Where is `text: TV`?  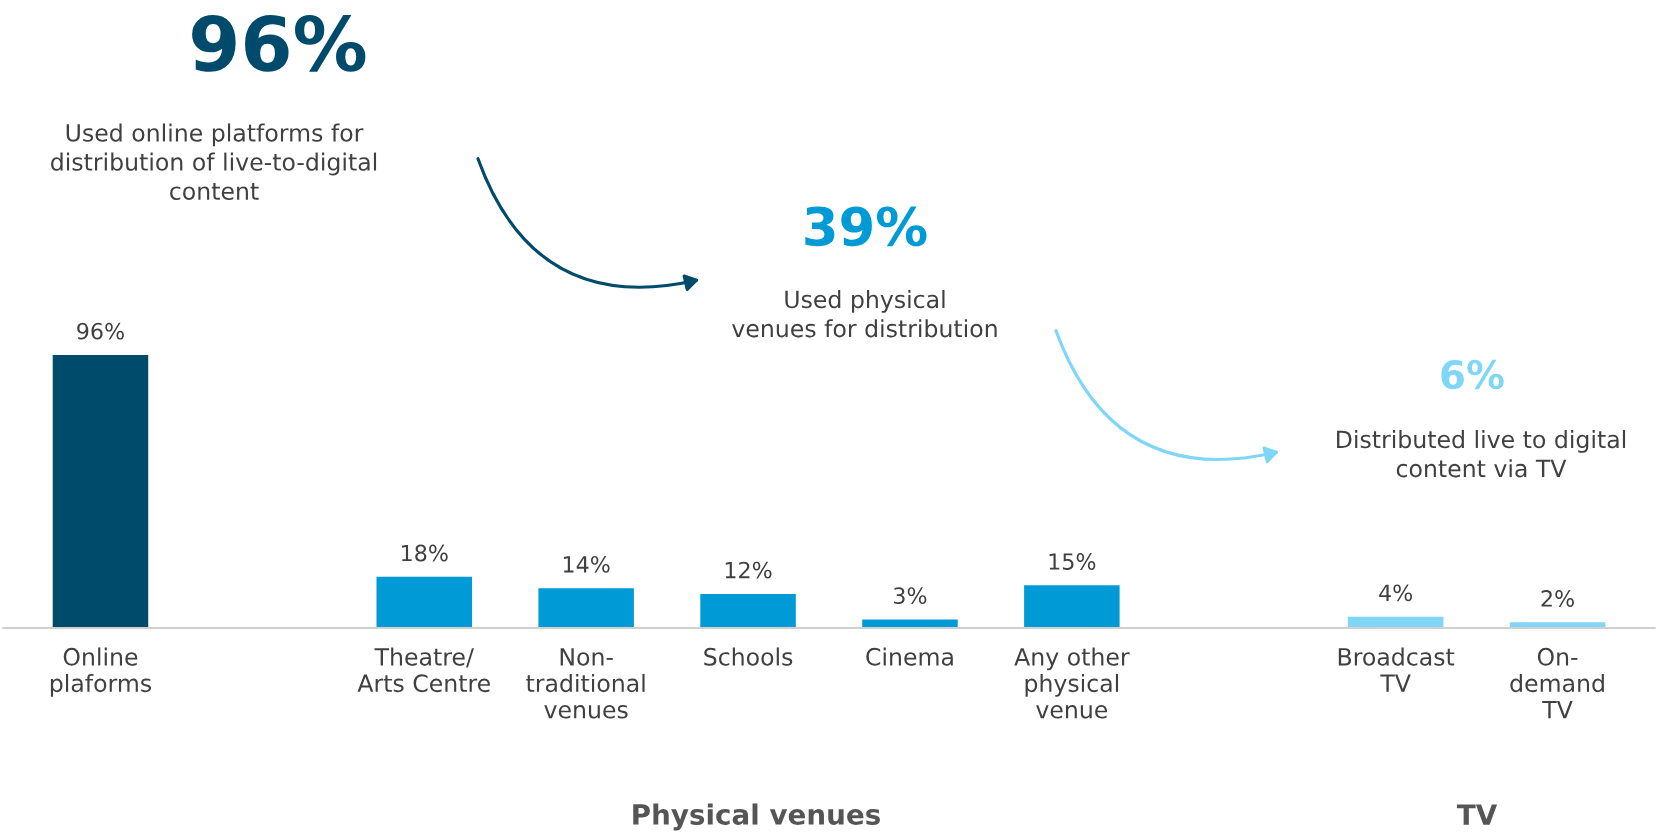
text: TV is located at coordinates (1477, 814).